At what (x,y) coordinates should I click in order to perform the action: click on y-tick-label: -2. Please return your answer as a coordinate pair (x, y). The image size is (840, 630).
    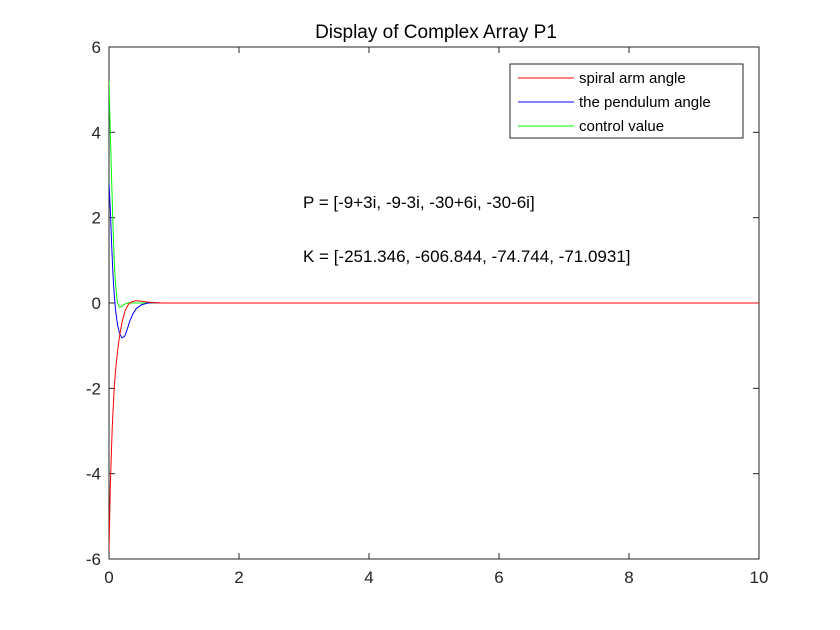
    Looking at the image, I should click on (93, 388).